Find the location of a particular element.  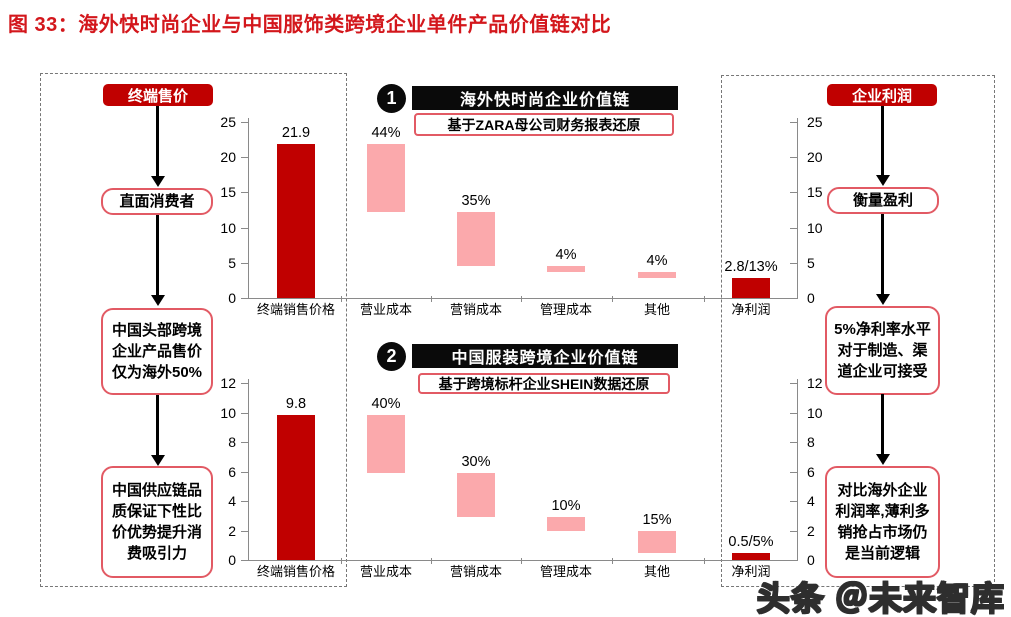

y-tick-label-left: 4 is located at coordinates (232, 501).